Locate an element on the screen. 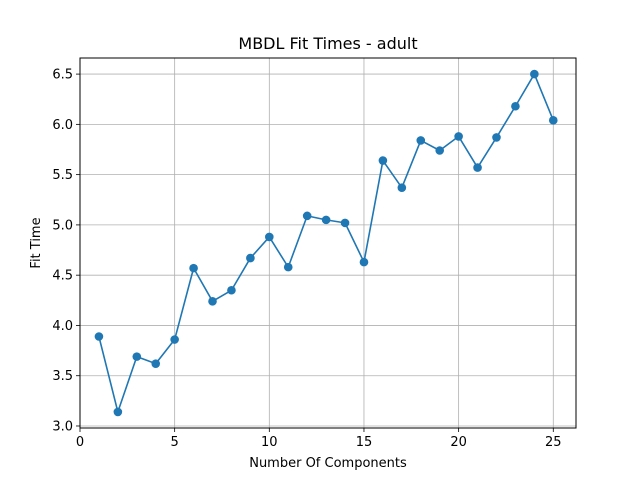  y-tick-label: 4.0 is located at coordinates (62, 326).